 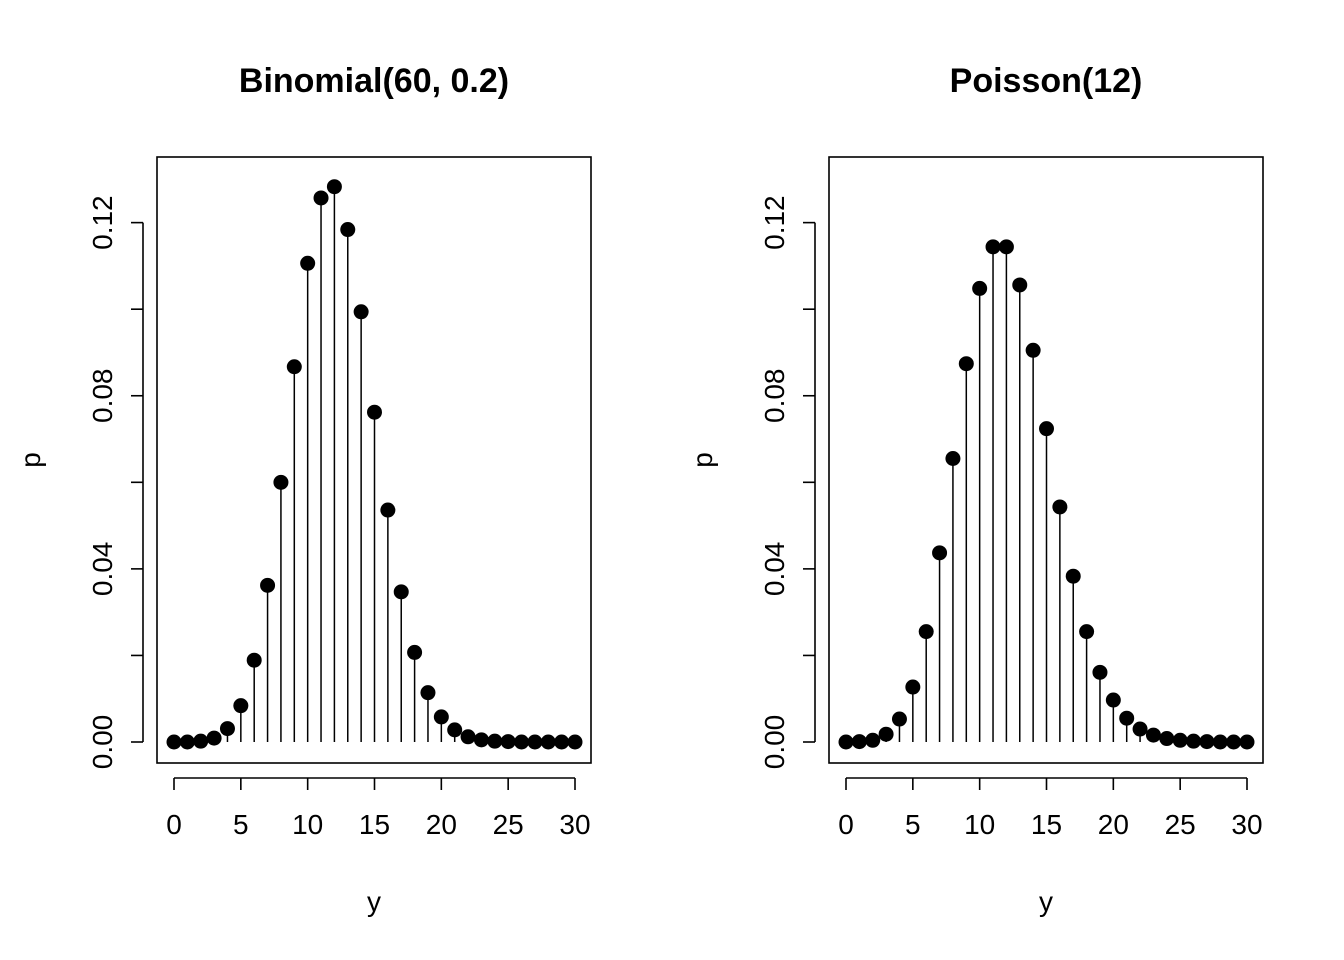 What do you see at coordinates (441, 824) in the screenshot?
I see `binomial-x-tick-label: 20` at bounding box center [441, 824].